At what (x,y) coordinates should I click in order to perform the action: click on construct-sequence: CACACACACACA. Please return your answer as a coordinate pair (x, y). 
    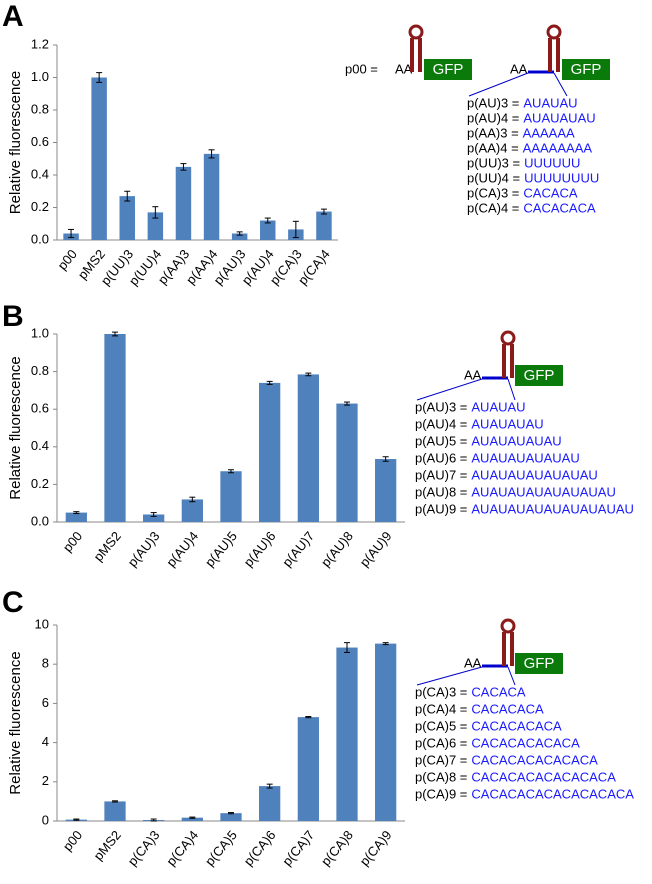
    Looking at the image, I should click on (525, 742).